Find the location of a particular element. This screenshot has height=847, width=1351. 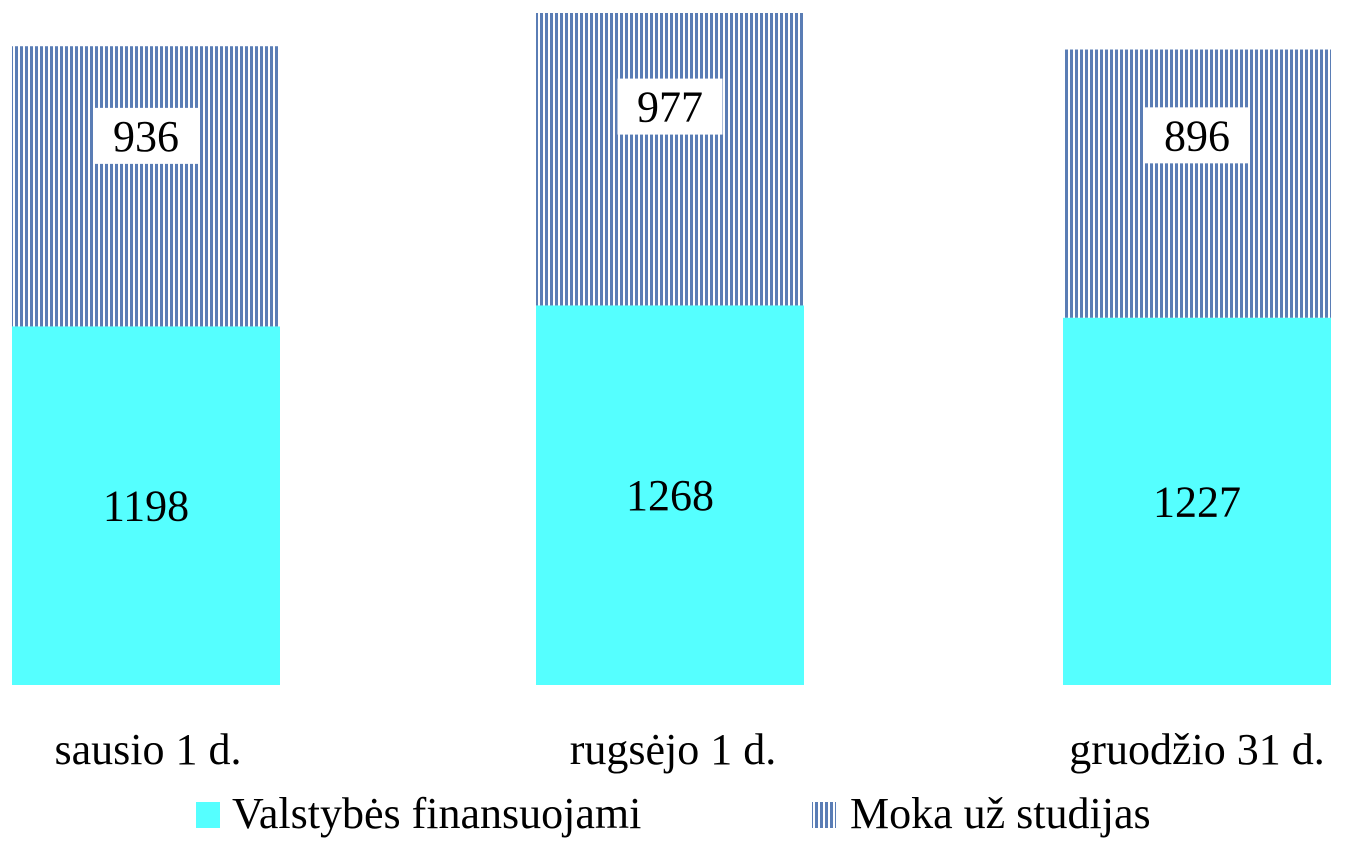

data-label-moka-uz-studijas-rugsejo-1-d: 977 is located at coordinates (670, 107).